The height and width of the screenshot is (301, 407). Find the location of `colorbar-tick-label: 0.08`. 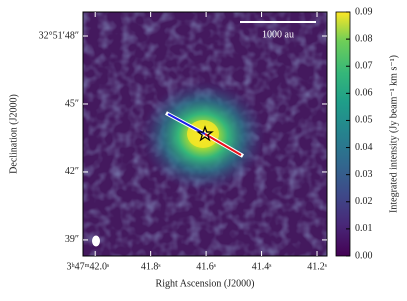

colorbar-tick-label: 0.08 is located at coordinates (364, 38).